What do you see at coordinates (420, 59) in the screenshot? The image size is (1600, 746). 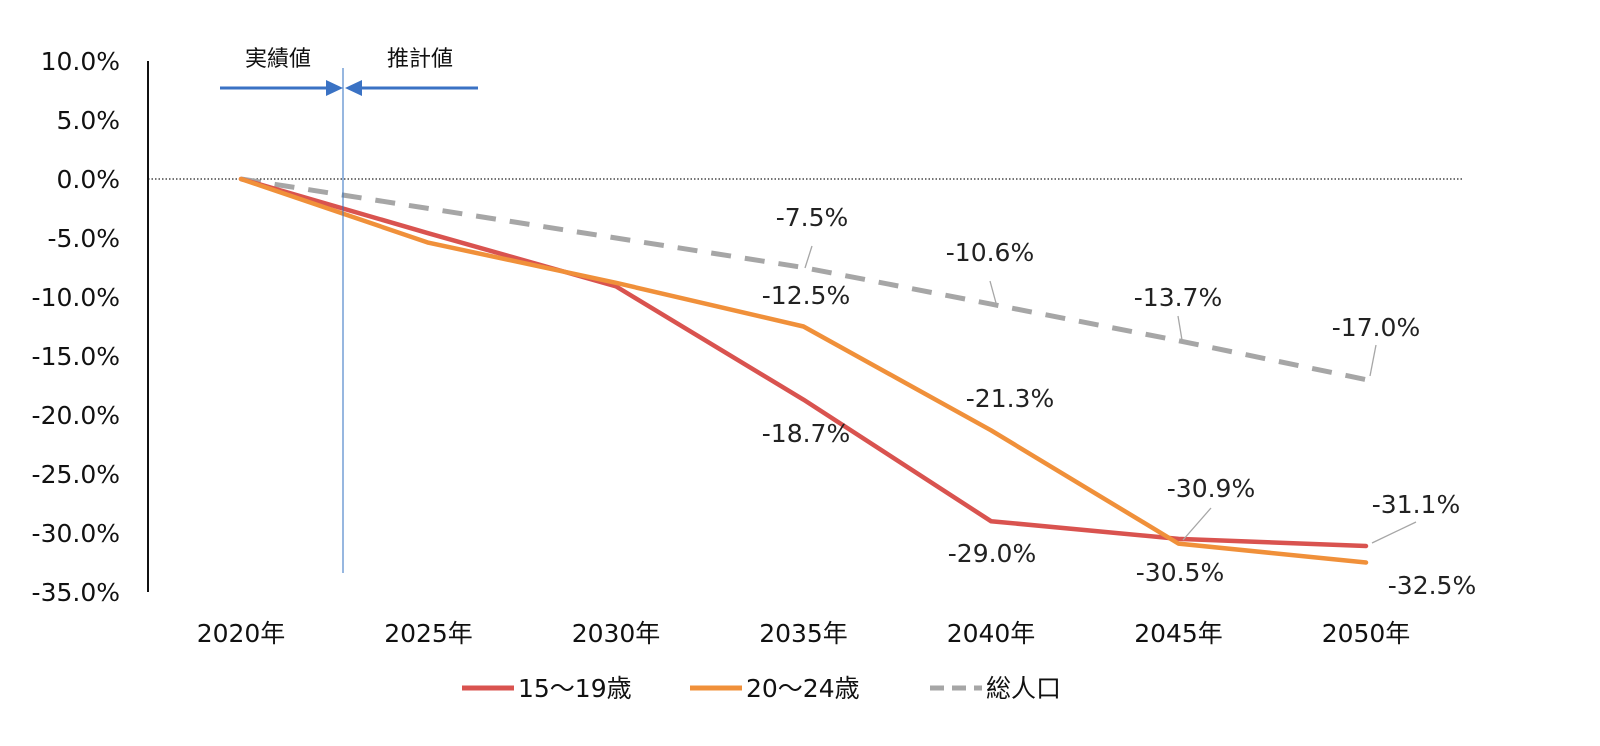 I see `projected-label: 推計値` at bounding box center [420, 59].